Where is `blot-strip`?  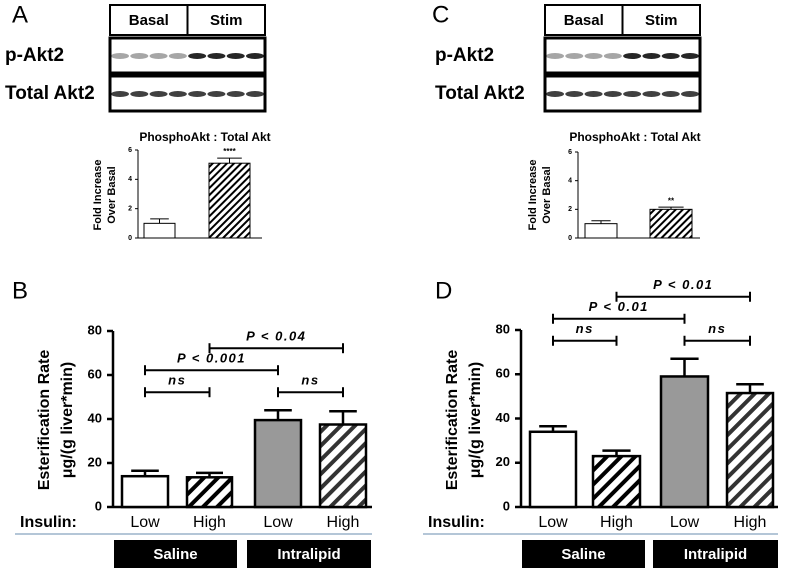 blot-strip is located at coordinates (622, 55).